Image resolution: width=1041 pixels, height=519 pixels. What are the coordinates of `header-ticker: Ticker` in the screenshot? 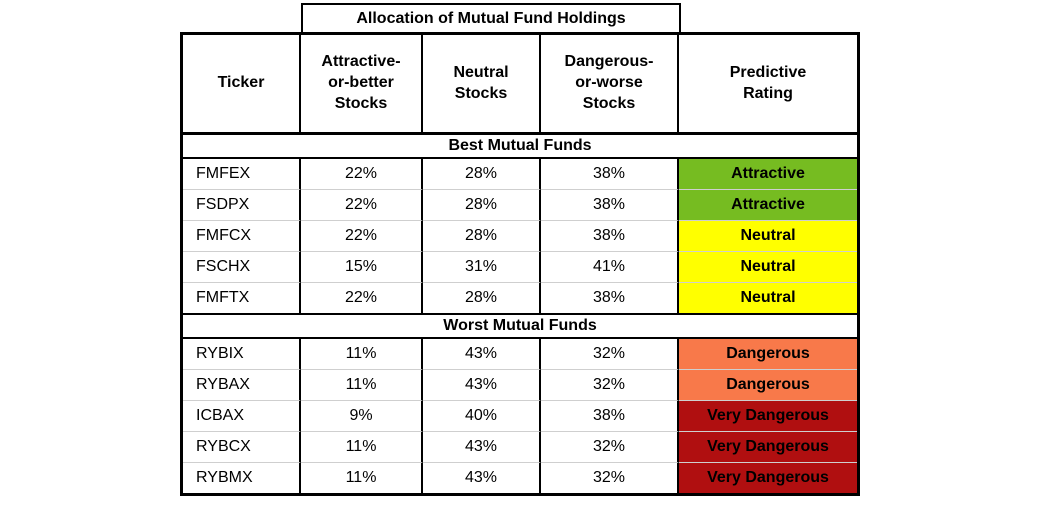 It's located at (242, 83).